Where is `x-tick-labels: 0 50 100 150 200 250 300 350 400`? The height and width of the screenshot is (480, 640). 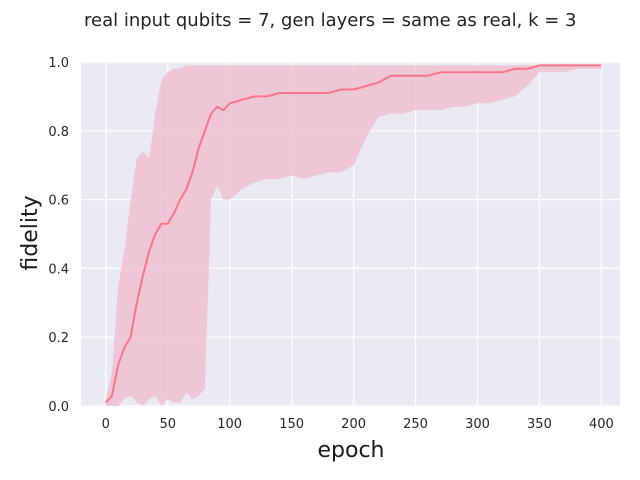
x-tick-labels: 0 50 100 150 200 250 300 350 400 is located at coordinates (358, 424).